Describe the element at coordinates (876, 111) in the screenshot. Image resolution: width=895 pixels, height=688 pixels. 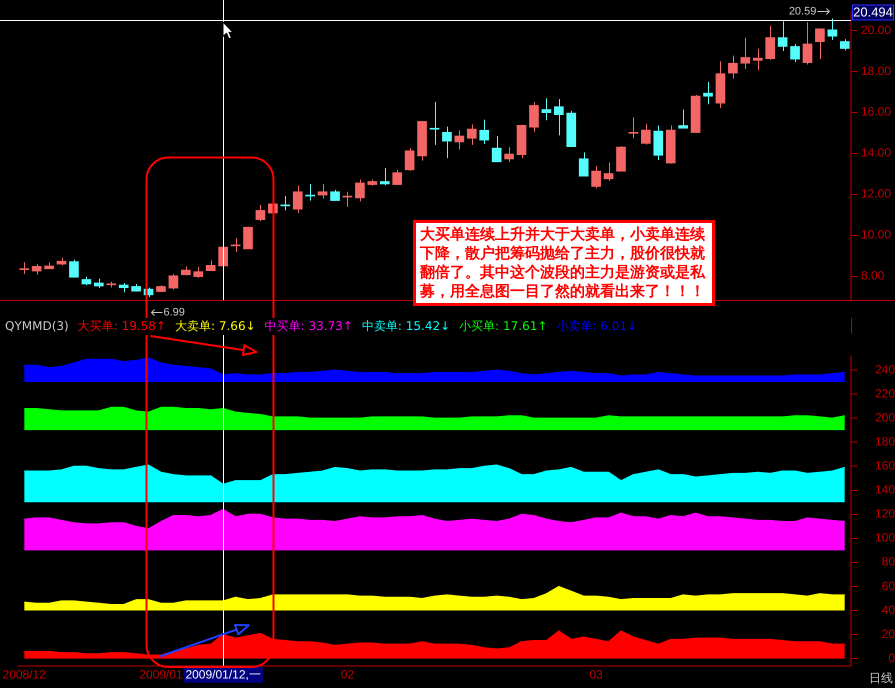
I see `y-tick-label: 16.00` at that location.